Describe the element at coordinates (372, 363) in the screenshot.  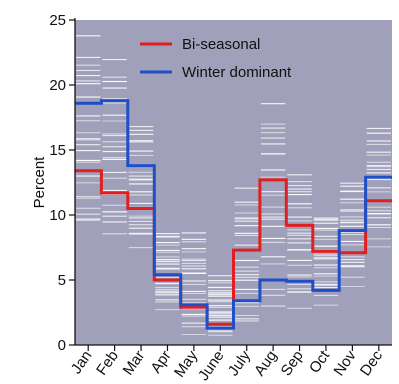
I see `x-tick-label-dec: Dec` at that location.